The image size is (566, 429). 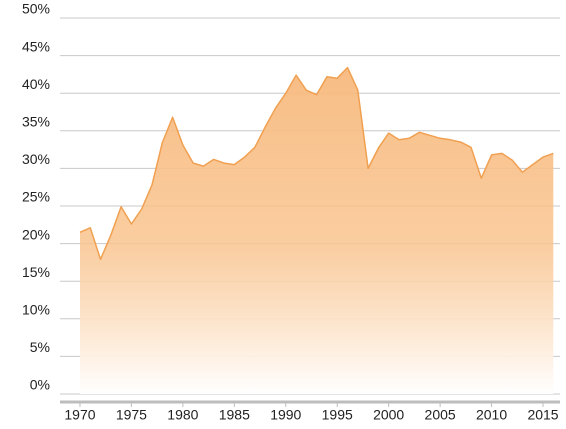 I want to click on y-tick-label: 40%, so click(x=36, y=84).